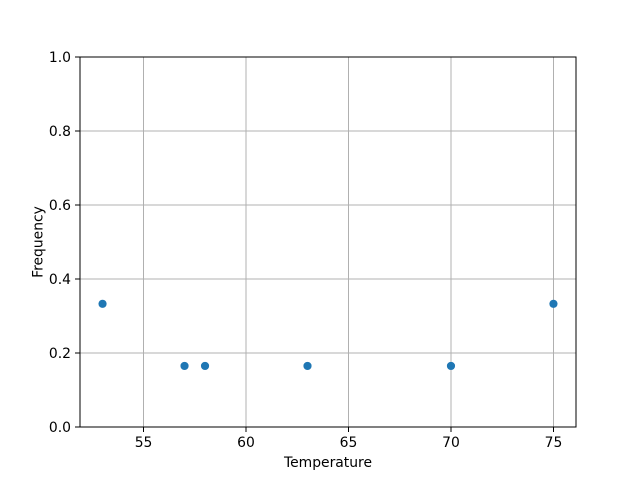  What do you see at coordinates (60, 58) in the screenshot?
I see `y-tick-label: 1.0` at bounding box center [60, 58].